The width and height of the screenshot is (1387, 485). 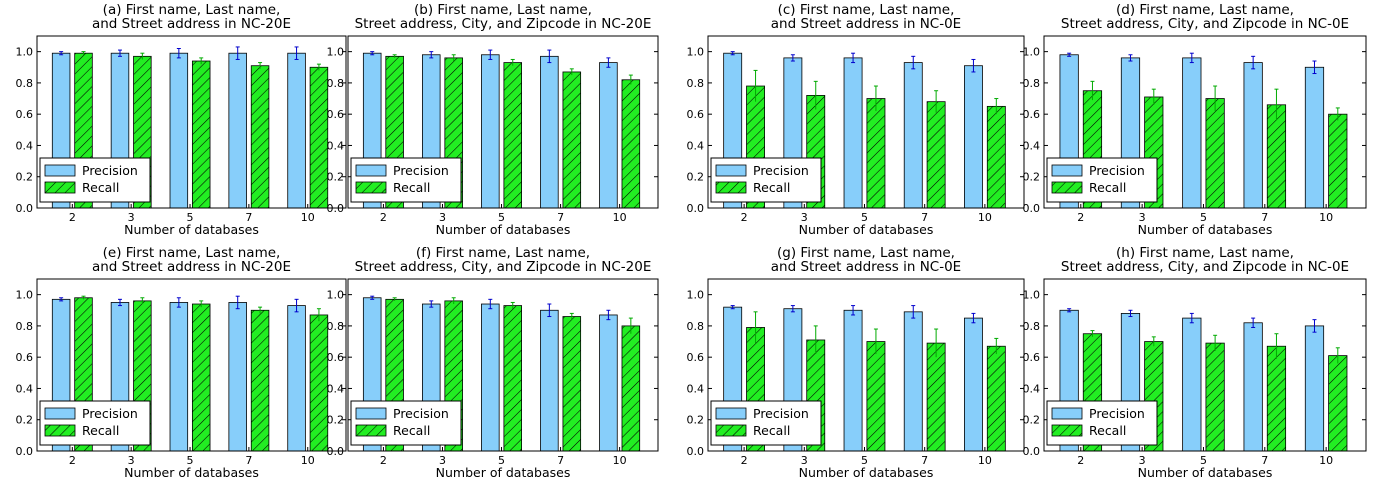 I want to click on legend-box, so click(x=1102, y=180).